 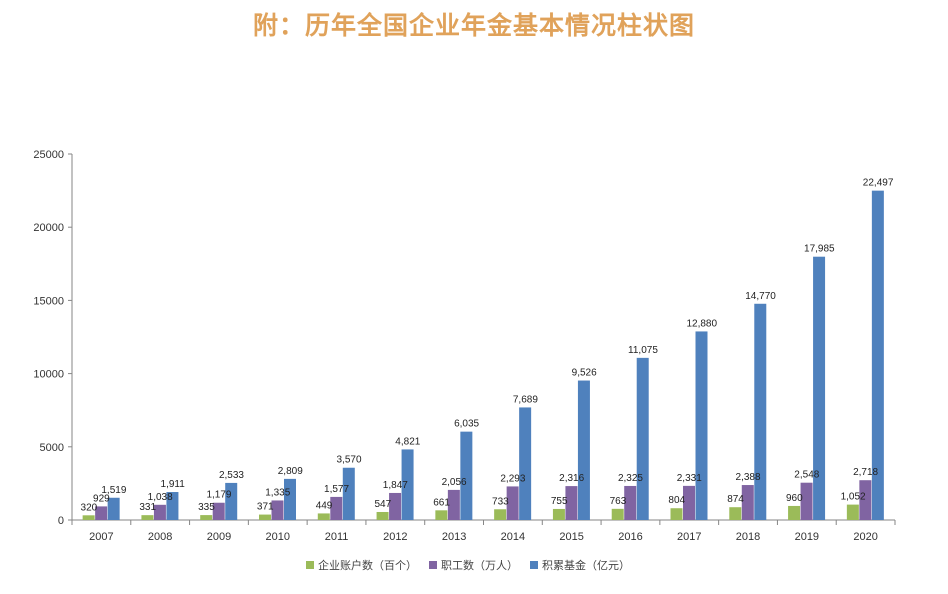 What do you see at coordinates (586, 565) in the screenshot?
I see `legend-label: 积累基金（亿元）` at bounding box center [586, 565].